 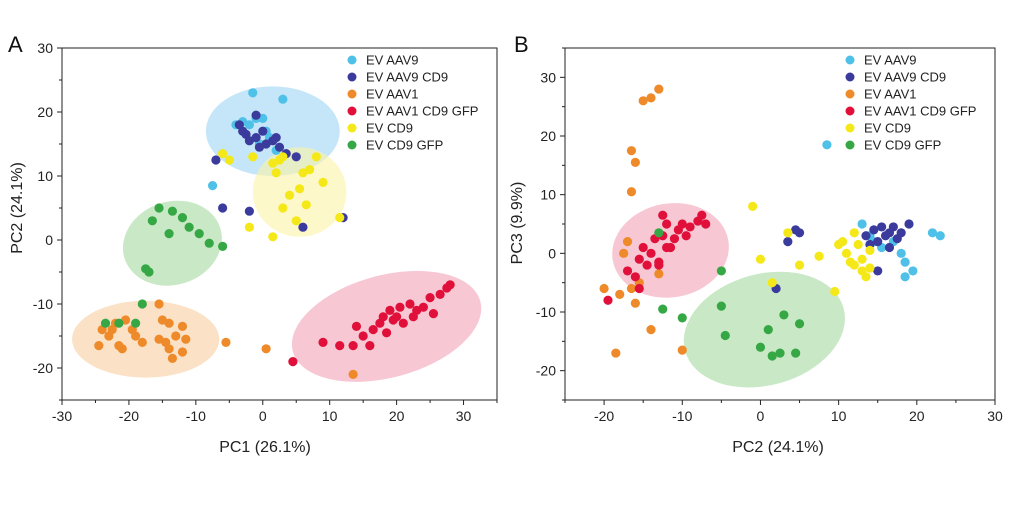 What do you see at coordinates (196, 416) in the screenshot?
I see `x-tick-label: -10` at bounding box center [196, 416].